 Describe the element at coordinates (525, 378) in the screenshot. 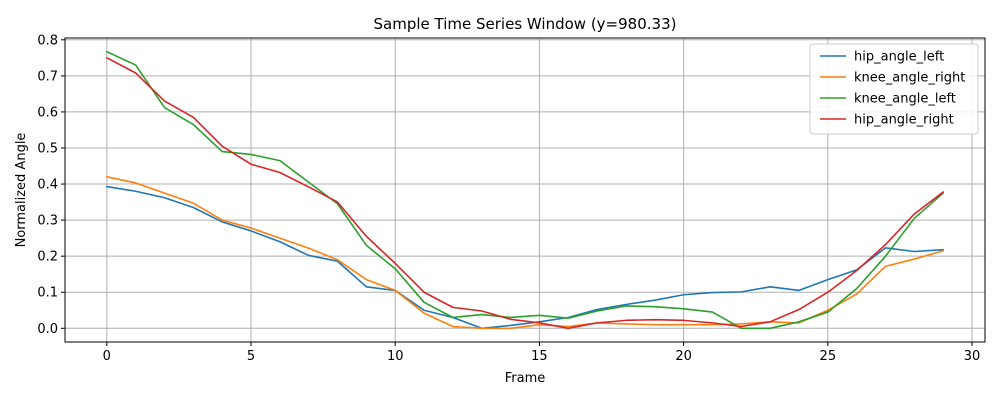

I see `x-axis-label: Frame` at that location.